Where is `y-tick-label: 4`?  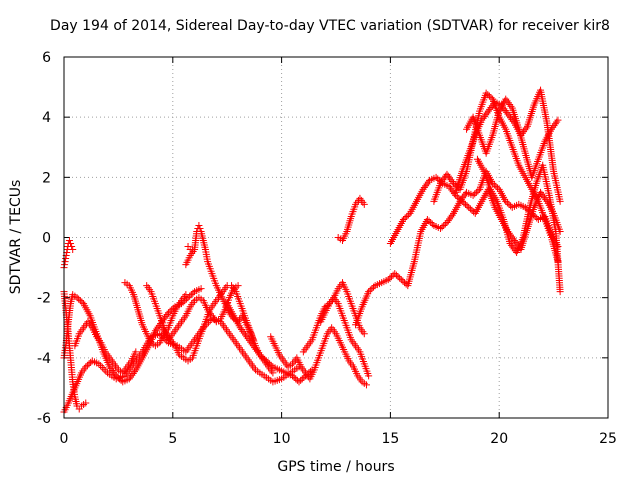
y-tick-label: 4 is located at coordinates (46, 118).